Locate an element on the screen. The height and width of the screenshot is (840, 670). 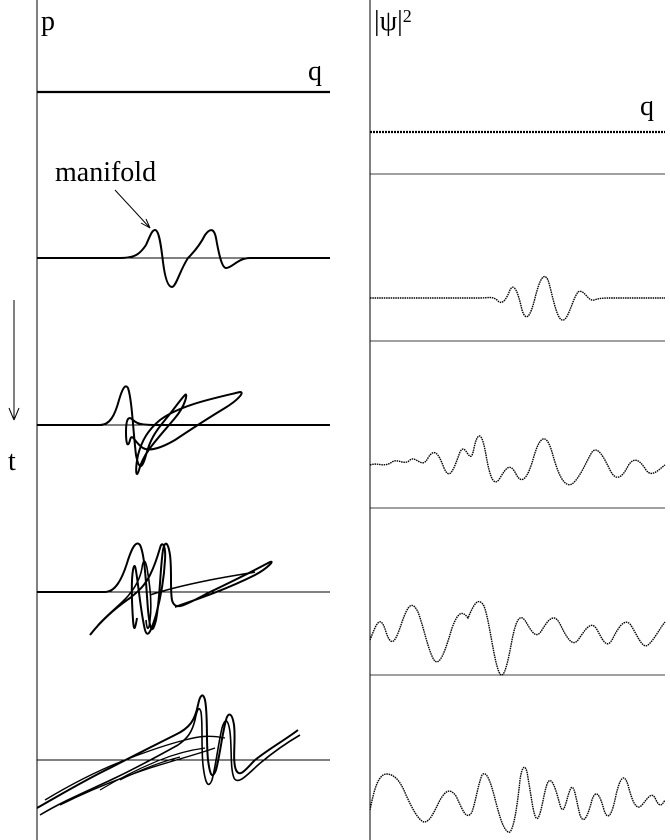
time-arrow-head is located at coordinates (14, 414).